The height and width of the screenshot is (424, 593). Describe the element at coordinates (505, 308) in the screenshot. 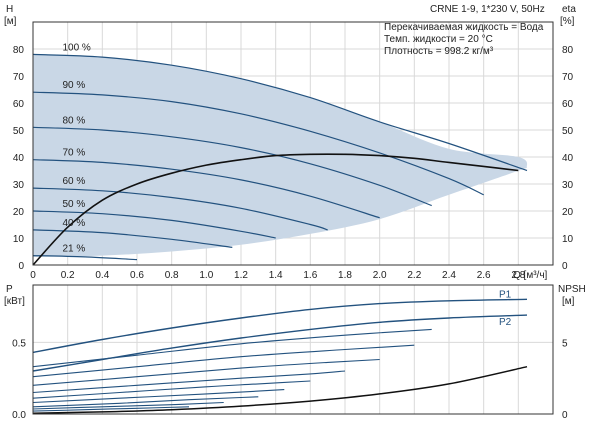

I see `power-series-labels: P1 P2` at that location.